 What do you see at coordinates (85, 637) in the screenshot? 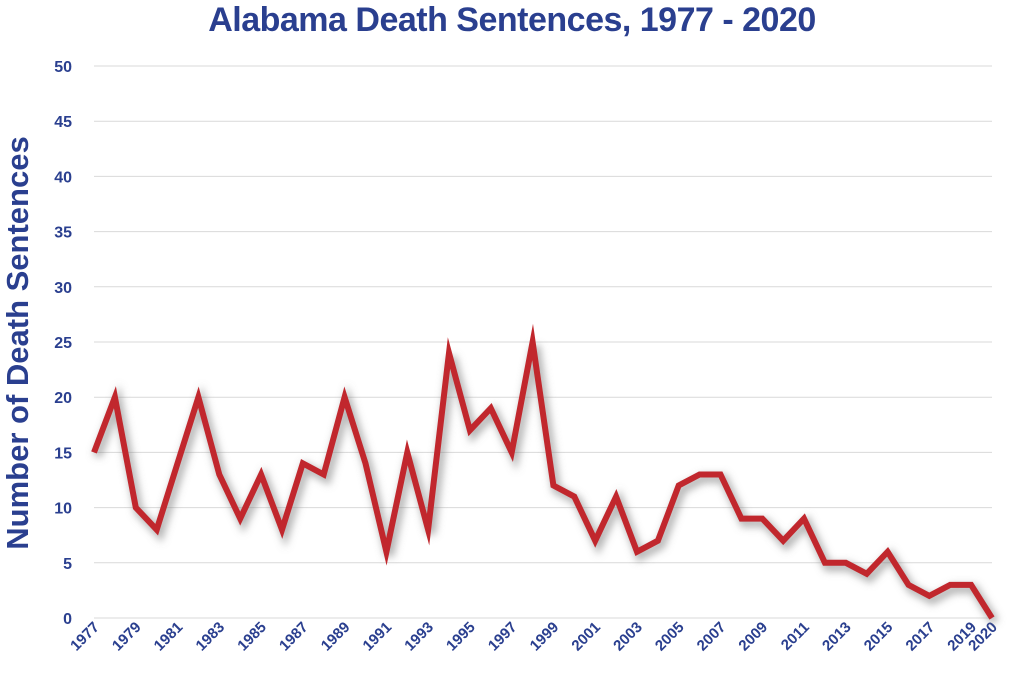
I see `x-tick-label: 1977` at bounding box center [85, 637].